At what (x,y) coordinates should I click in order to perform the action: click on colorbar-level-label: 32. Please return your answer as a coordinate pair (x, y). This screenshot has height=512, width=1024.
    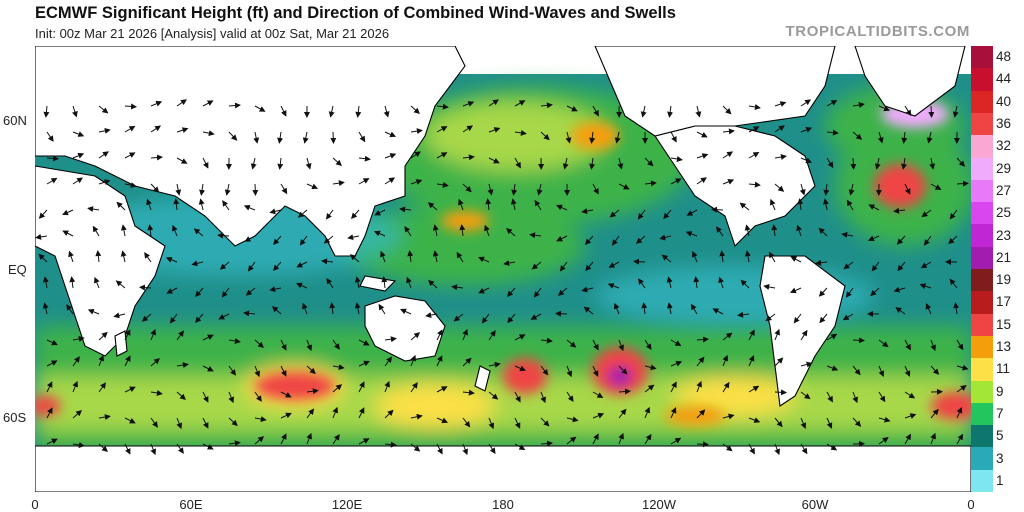
    Looking at the image, I should click on (1004, 146).